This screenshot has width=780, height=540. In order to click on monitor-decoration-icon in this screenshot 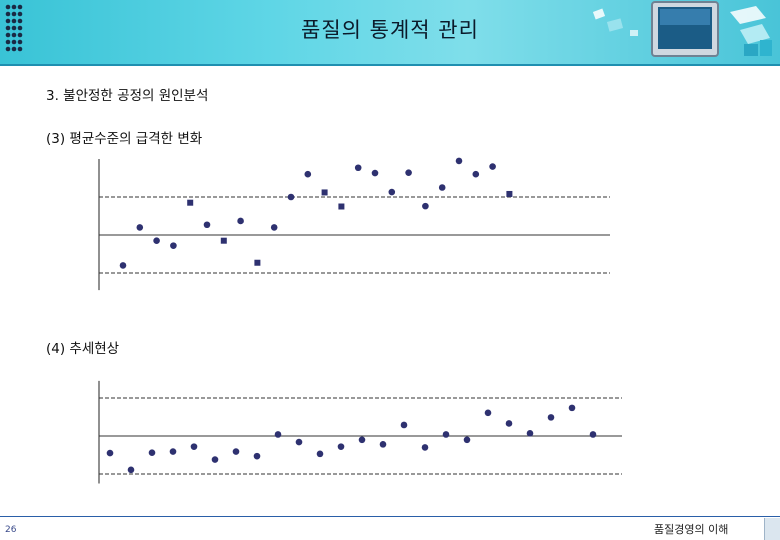, I will do `click(682, 29)`.